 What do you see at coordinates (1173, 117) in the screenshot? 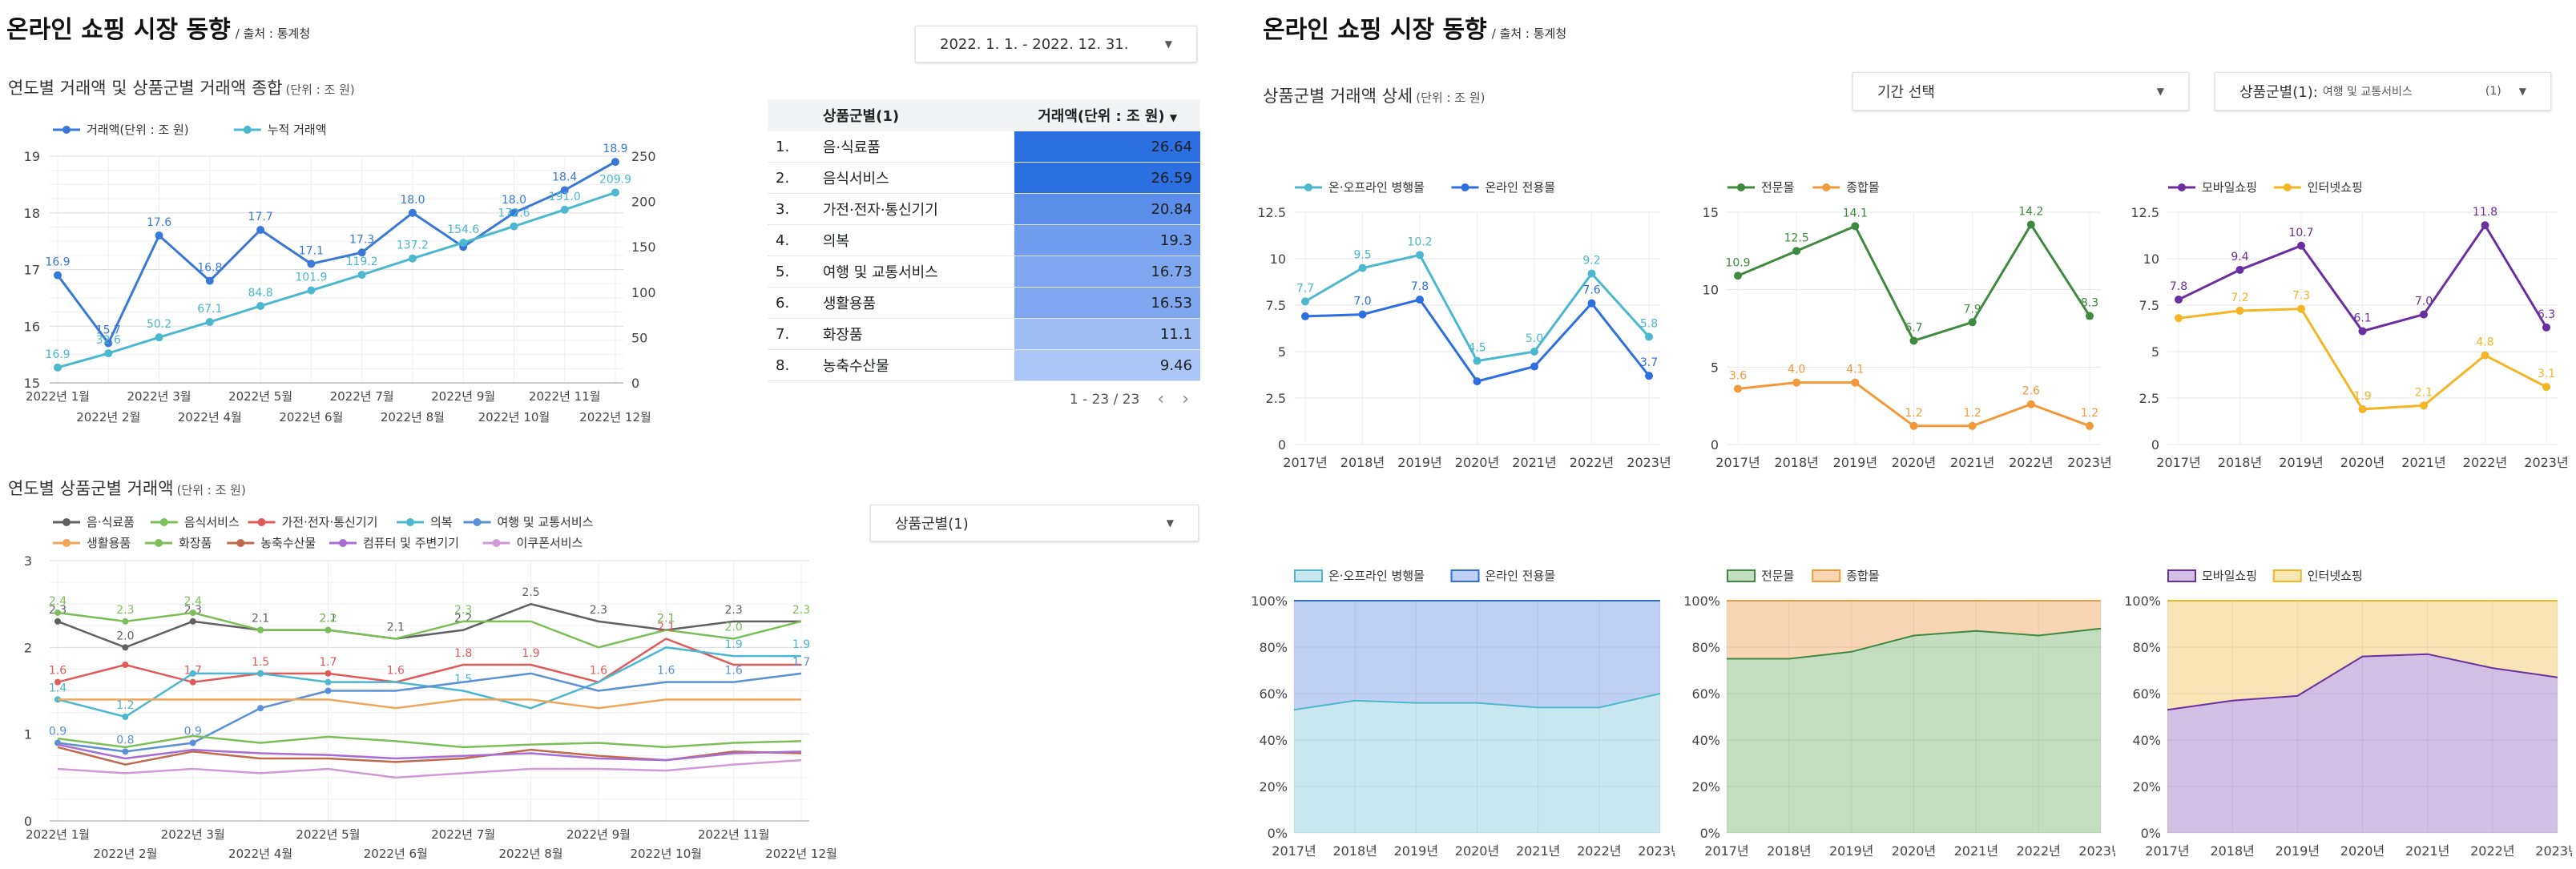
I see `sort-desc-icon: ▼` at bounding box center [1173, 117].